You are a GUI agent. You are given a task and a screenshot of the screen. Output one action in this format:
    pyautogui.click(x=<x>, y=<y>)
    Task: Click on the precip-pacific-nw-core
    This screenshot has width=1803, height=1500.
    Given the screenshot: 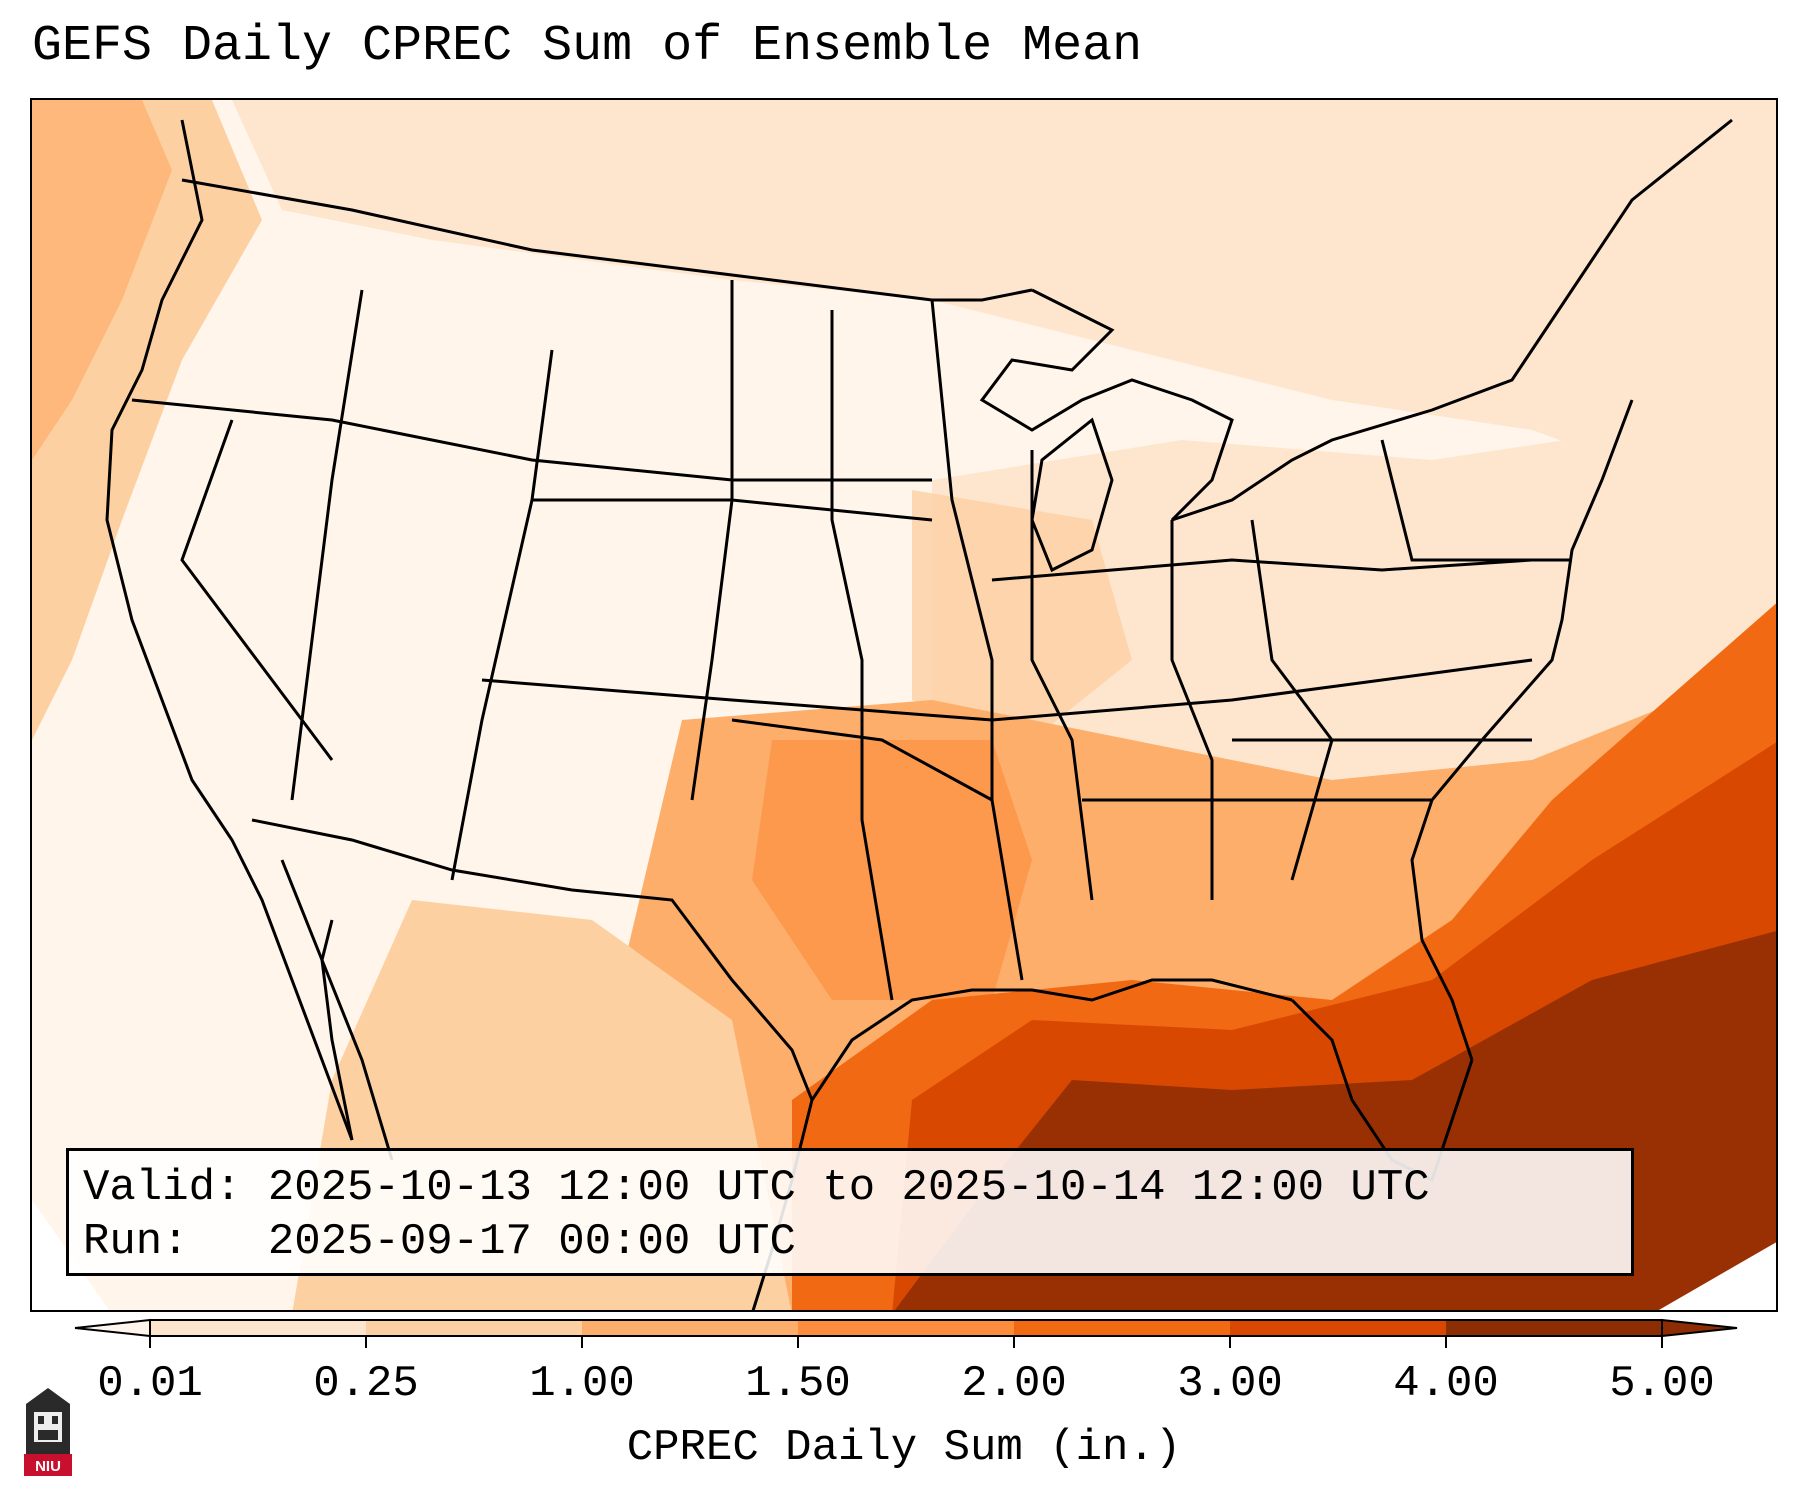 What is the action you would take?
    pyautogui.click(x=102, y=280)
    